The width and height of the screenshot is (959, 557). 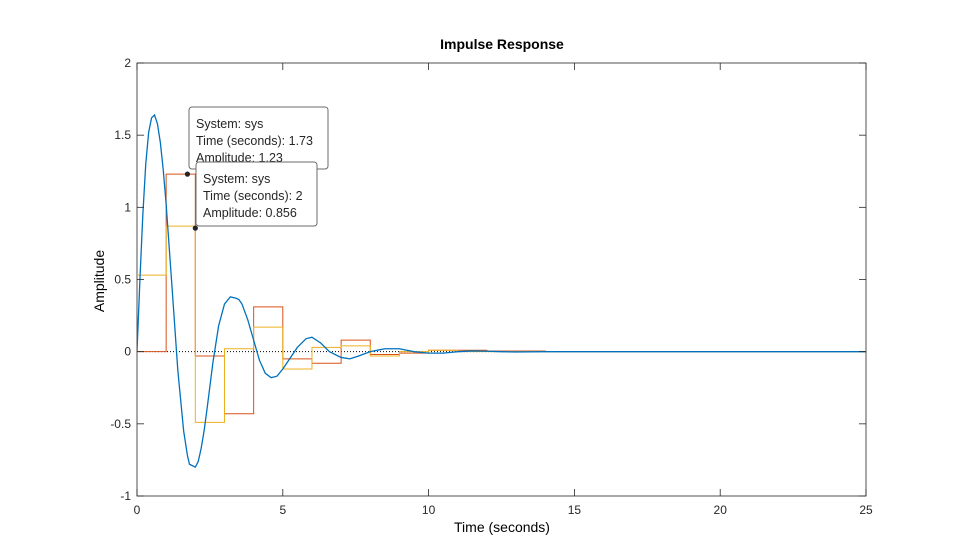 I want to click on x-tick-label: 25, so click(x=866, y=510).